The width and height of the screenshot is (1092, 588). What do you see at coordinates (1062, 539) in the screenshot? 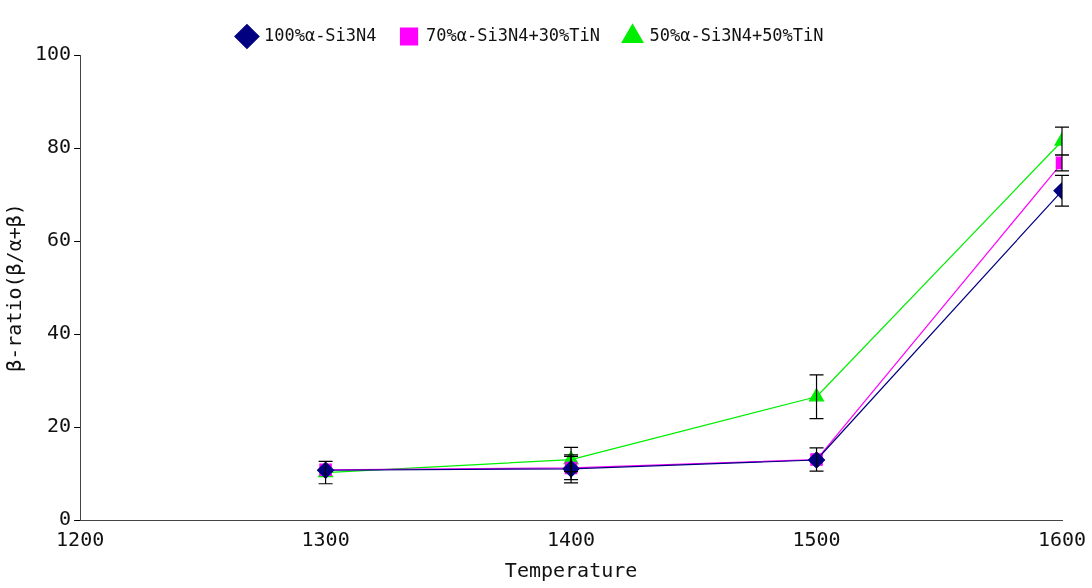
I see `x-tick-label: 1600` at bounding box center [1062, 539].